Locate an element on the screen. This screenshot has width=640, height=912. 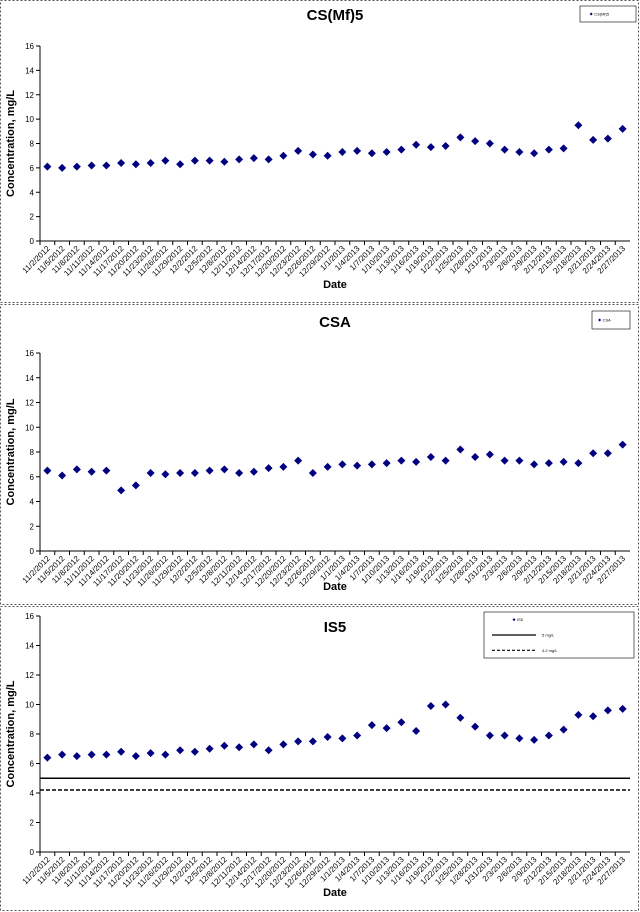
legend-label: CS(Mf)5 is located at coordinates (602, 14).